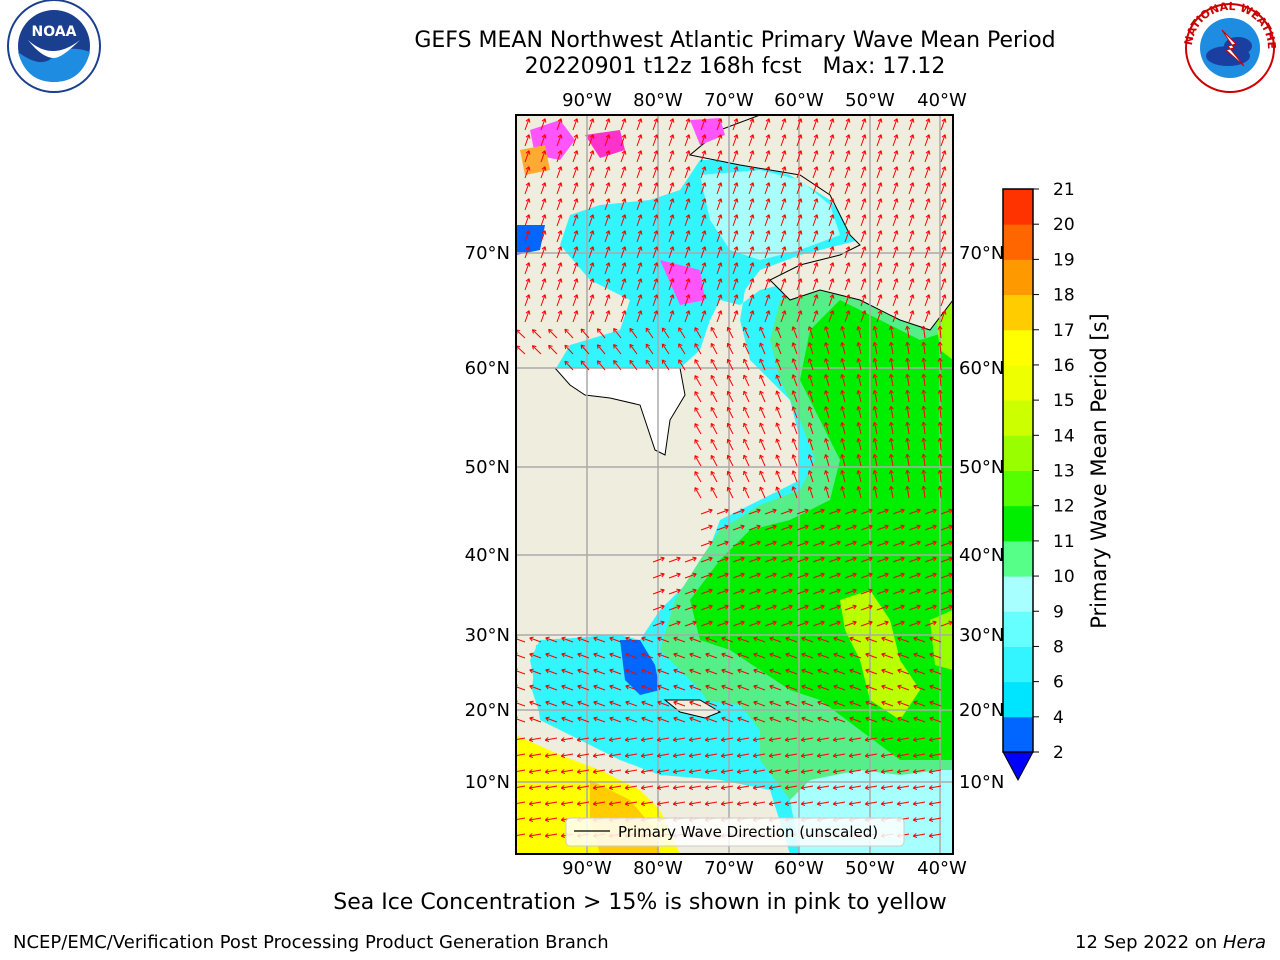  Describe the element at coordinates (487, 710) in the screenshot. I see `lat-label: 20°N` at that location.